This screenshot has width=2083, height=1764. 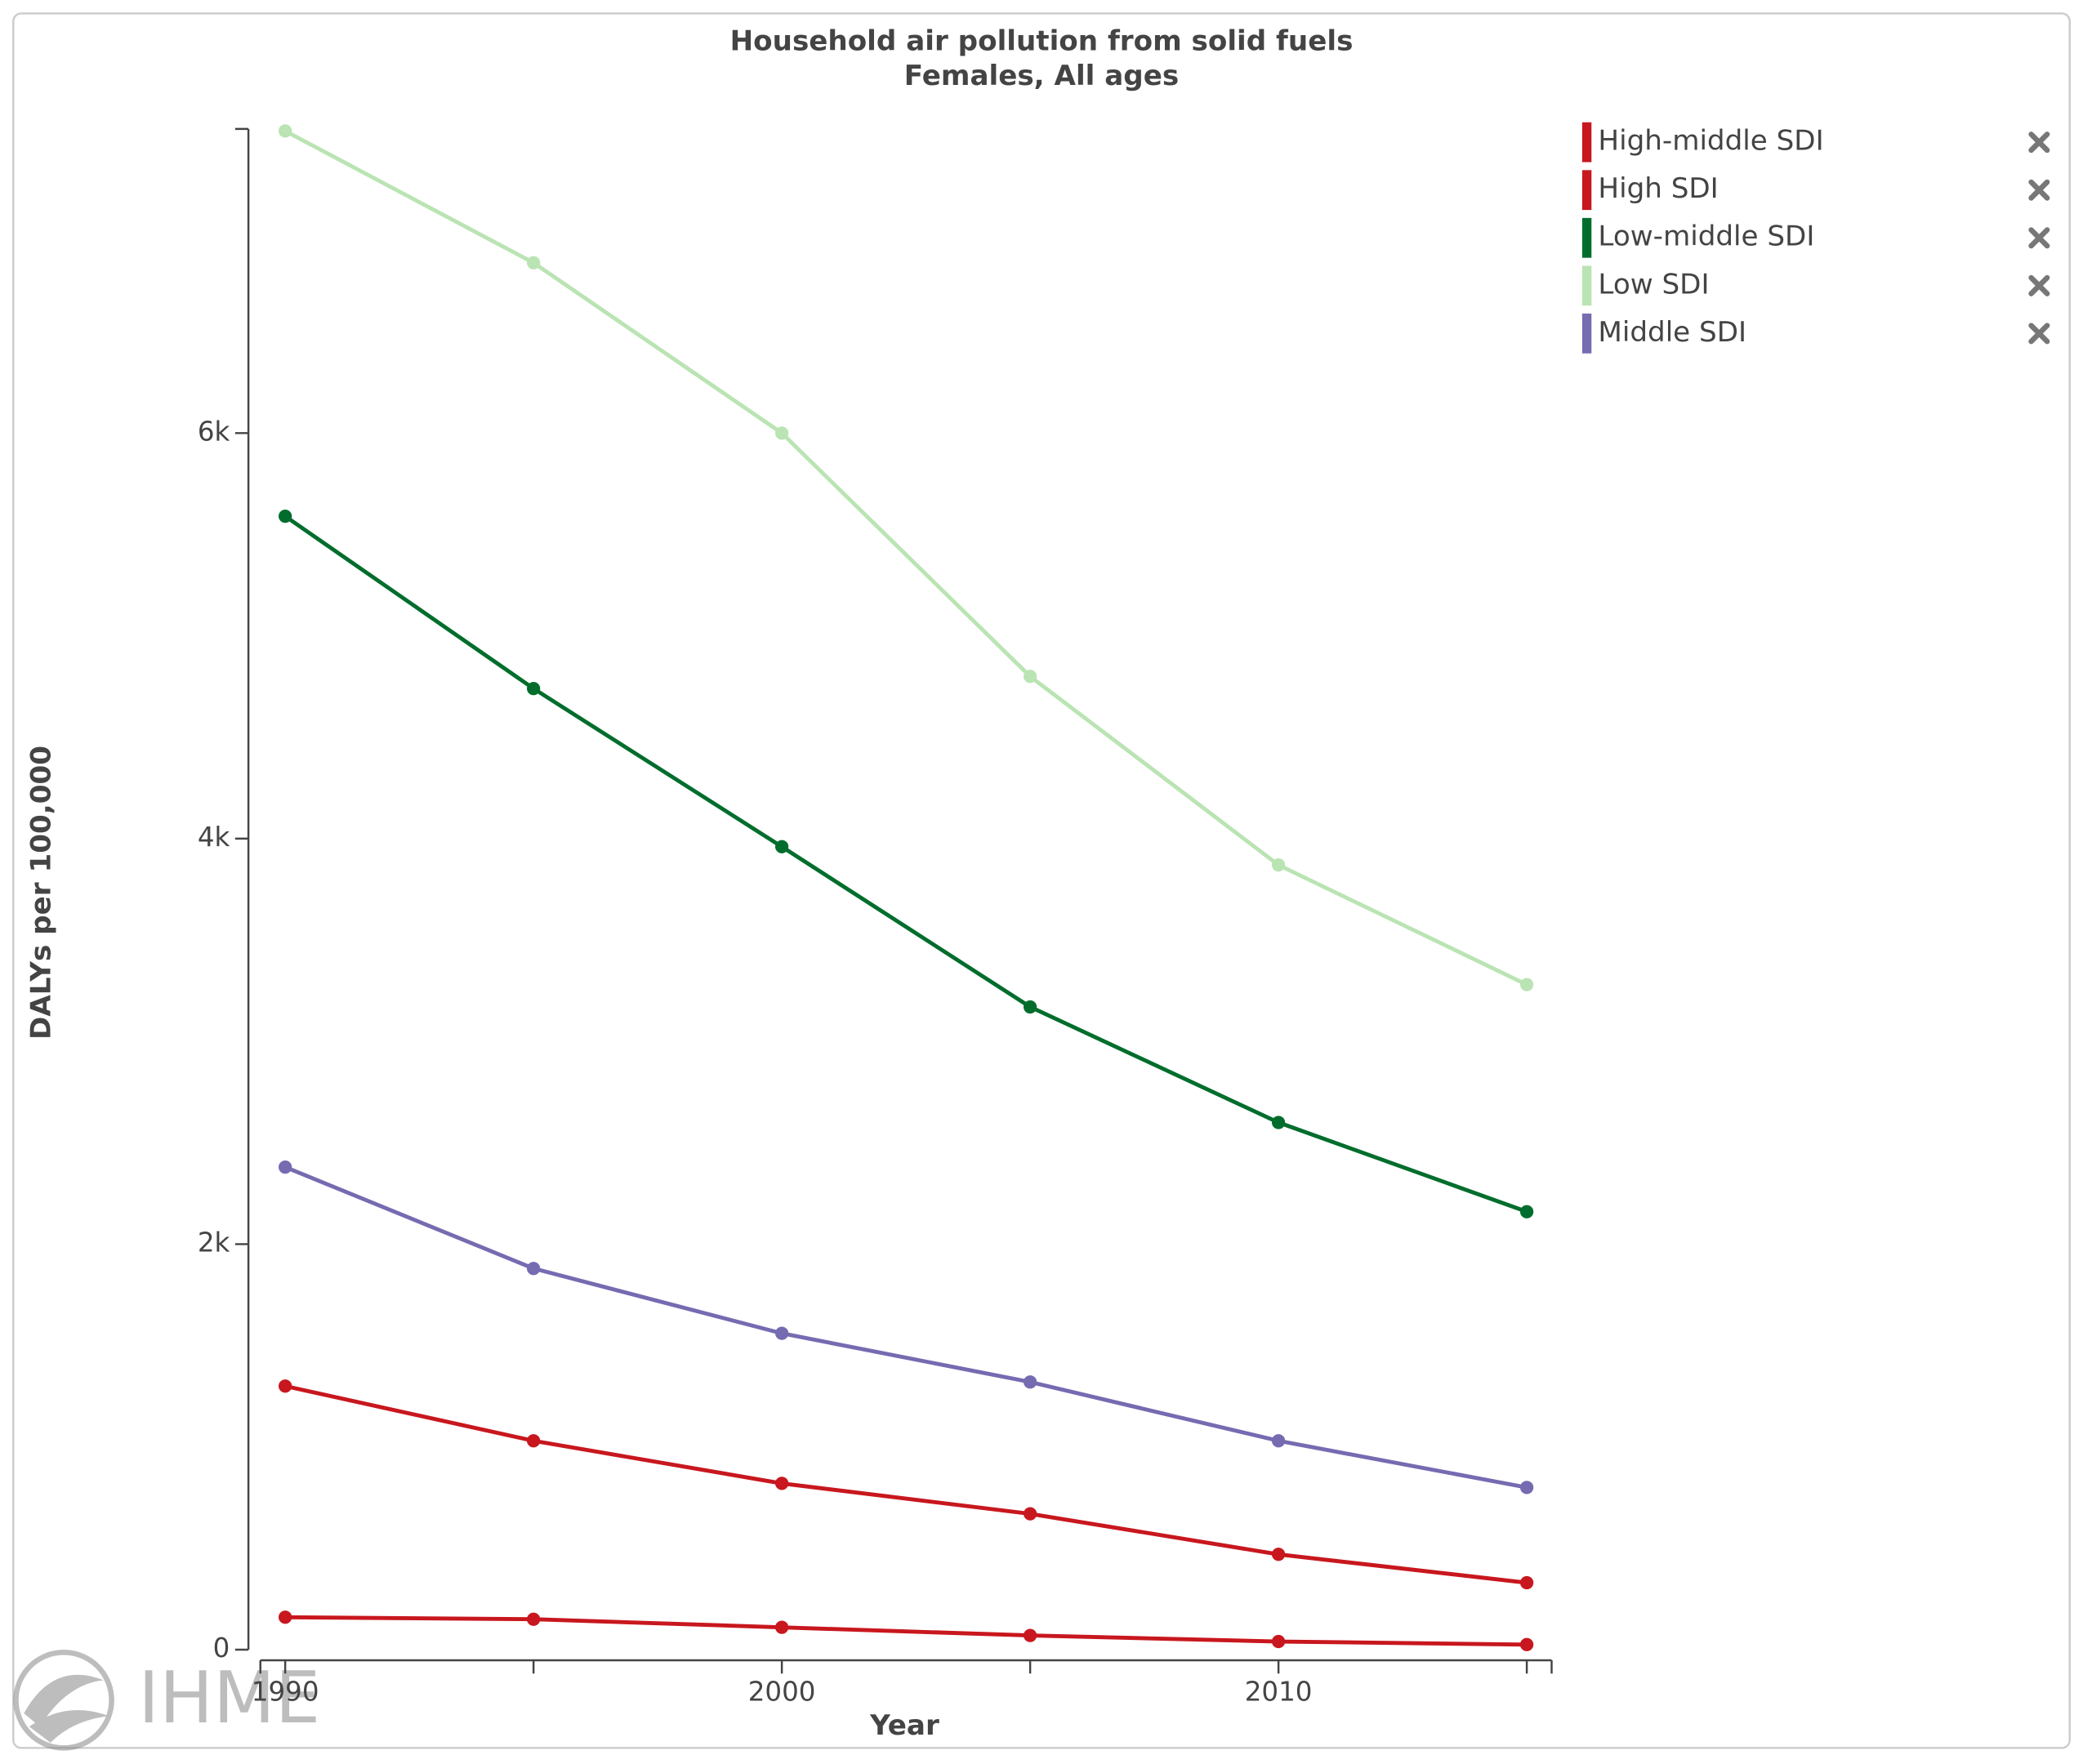 I want to click on x-tick-label: 1990, so click(x=285, y=1692).